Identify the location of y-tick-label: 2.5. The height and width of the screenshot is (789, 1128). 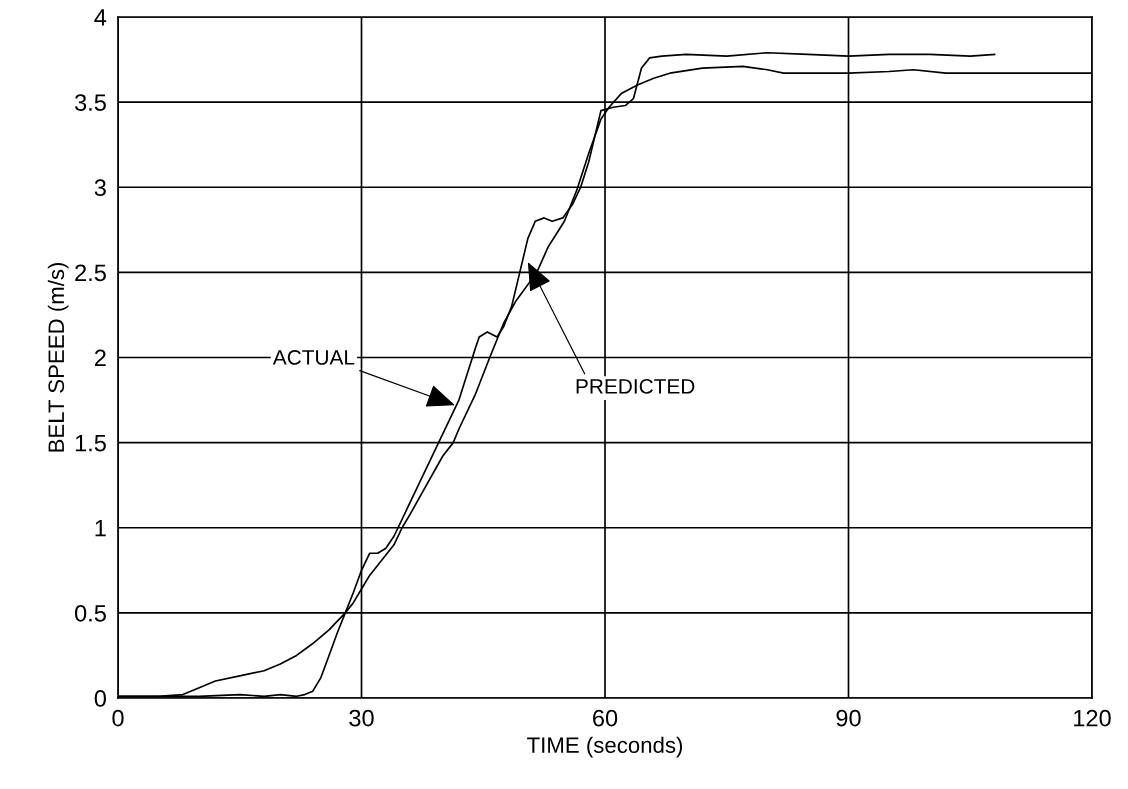
(90, 273).